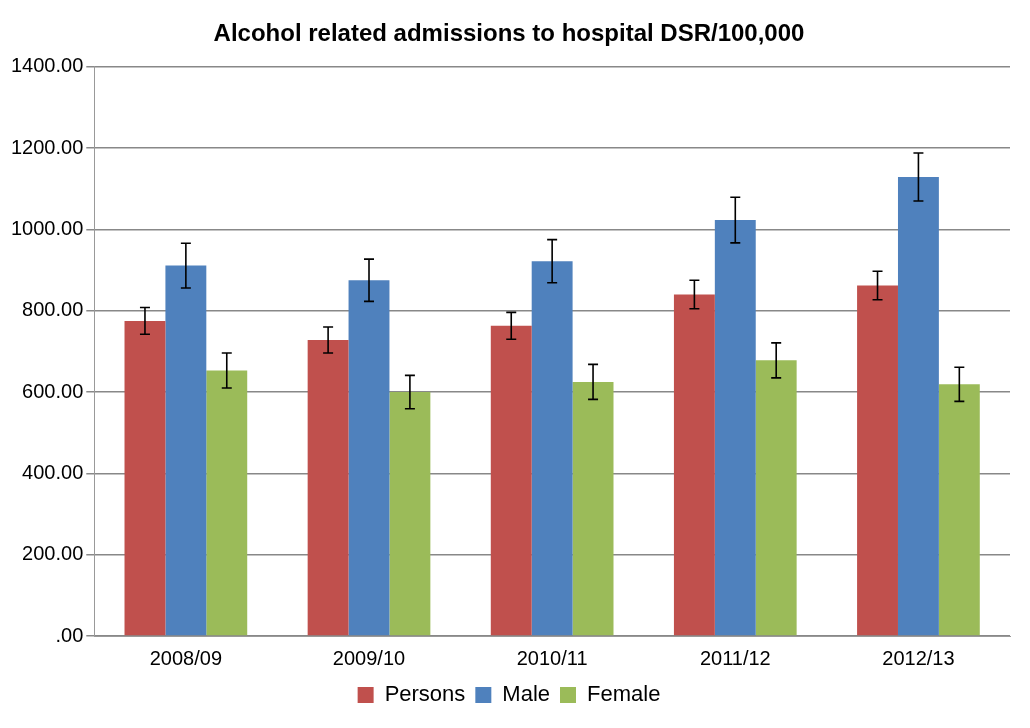 This screenshot has height=728, width=1030. Describe the element at coordinates (509, 33) in the screenshot. I see `chart-title: Alcohol related admissions to hospital DSR/100,000` at that location.